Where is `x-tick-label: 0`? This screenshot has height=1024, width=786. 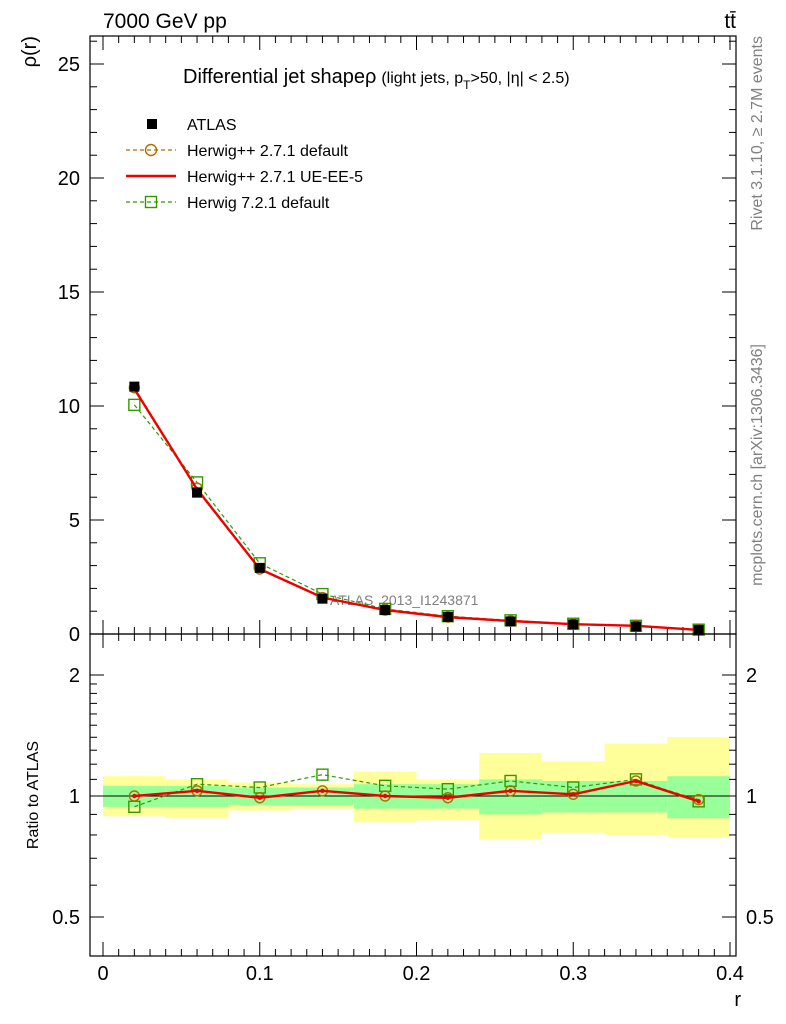
x-tick-label: 0 is located at coordinates (102, 974).